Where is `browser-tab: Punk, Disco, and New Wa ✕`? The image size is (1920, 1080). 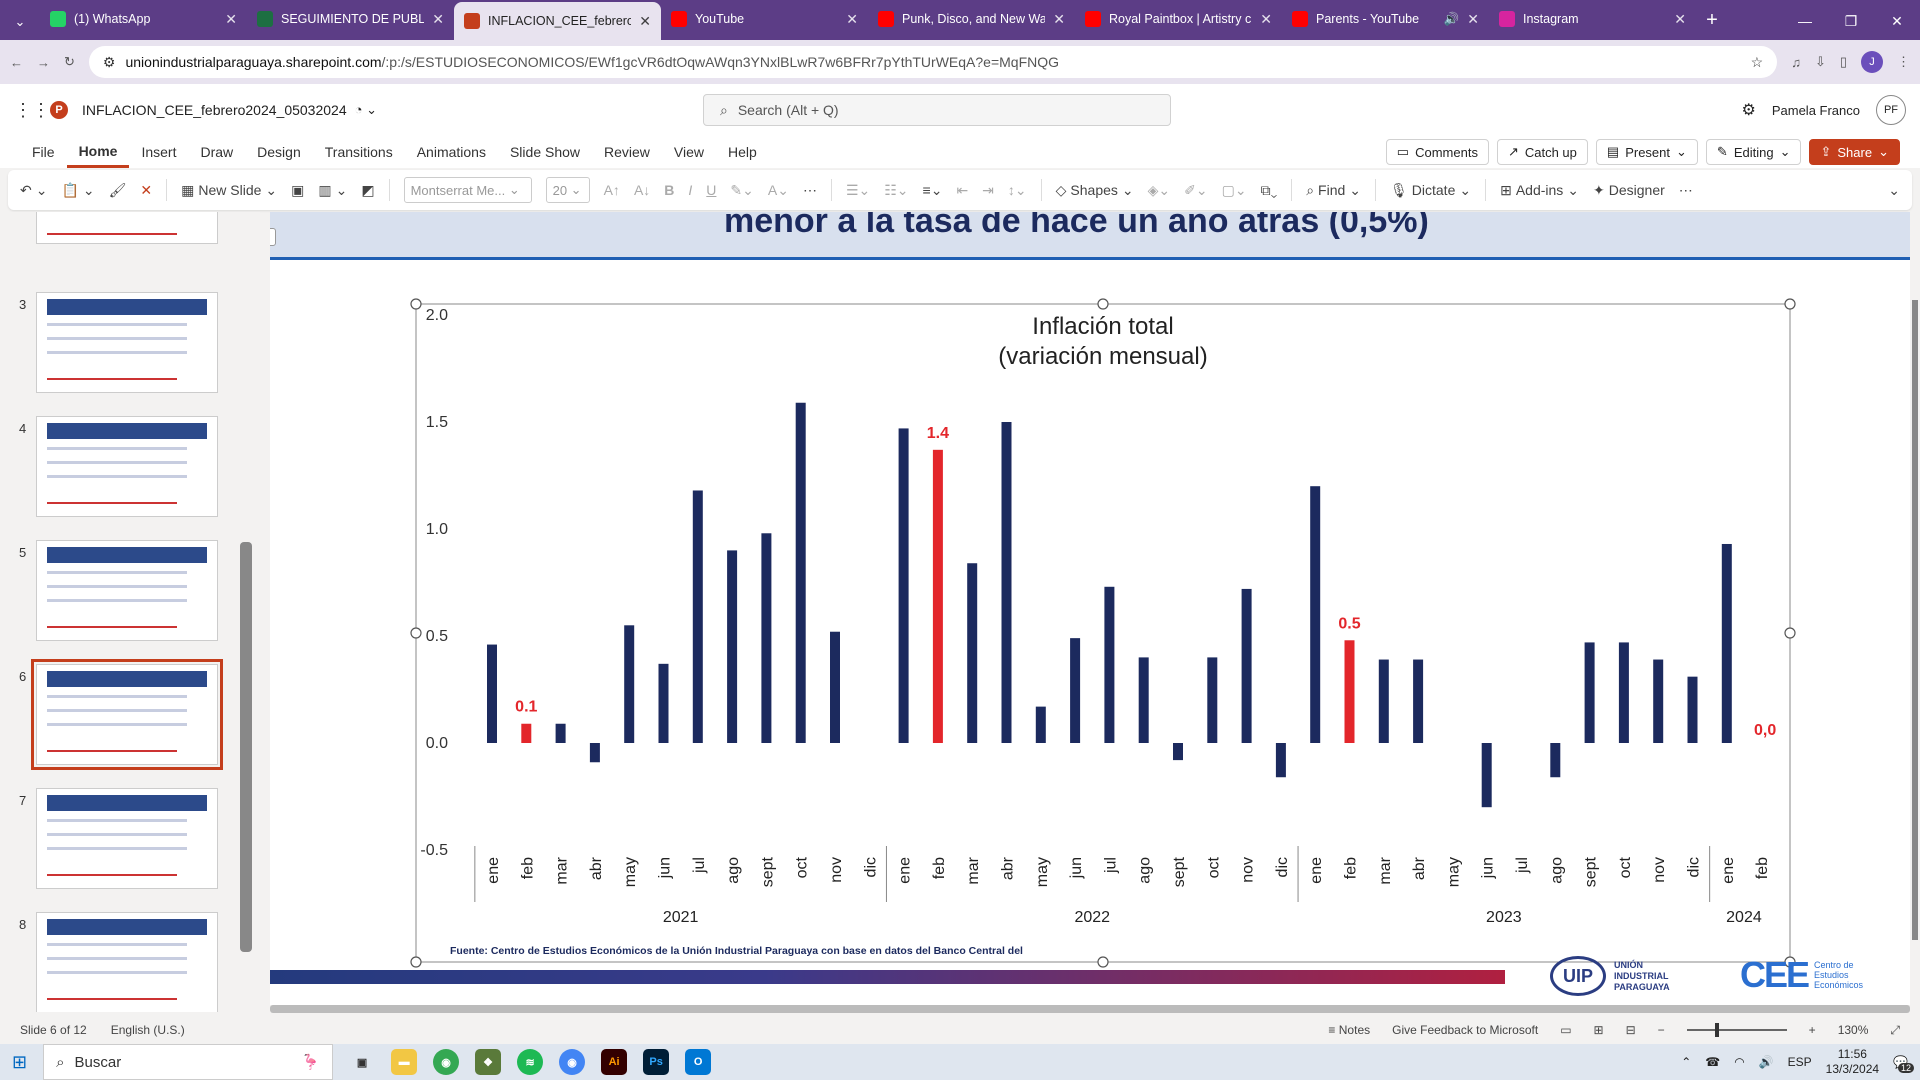 browser-tab: Punk, Disco, and New Wa ✕ is located at coordinates (971, 19).